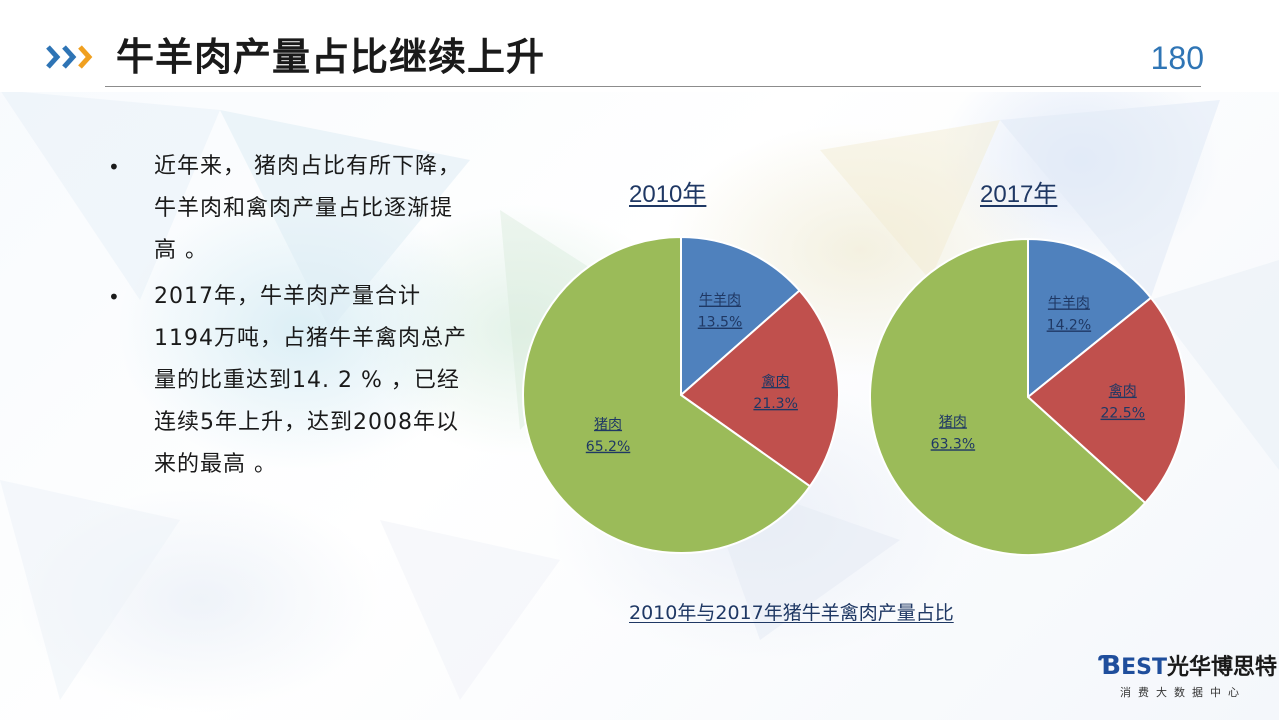 The width and height of the screenshot is (1279, 720). What do you see at coordinates (720, 323) in the screenshot?
I see `slice-value-label: 13.5%` at bounding box center [720, 323].